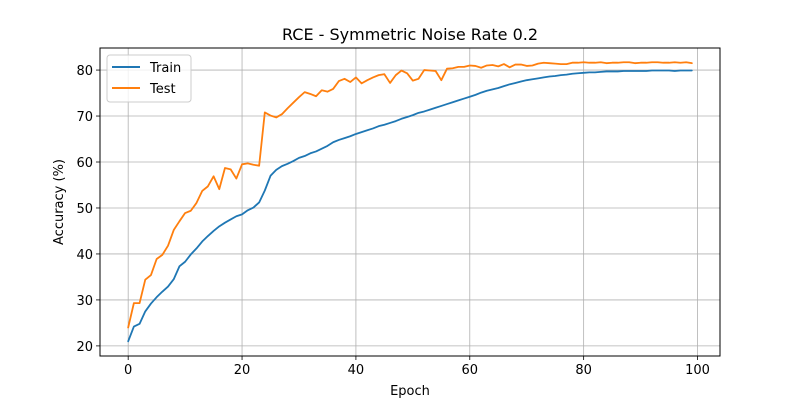 This screenshot has height=400, width=800. Describe the element at coordinates (84, 347) in the screenshot. I see `y-tick-label: 20` at that location.